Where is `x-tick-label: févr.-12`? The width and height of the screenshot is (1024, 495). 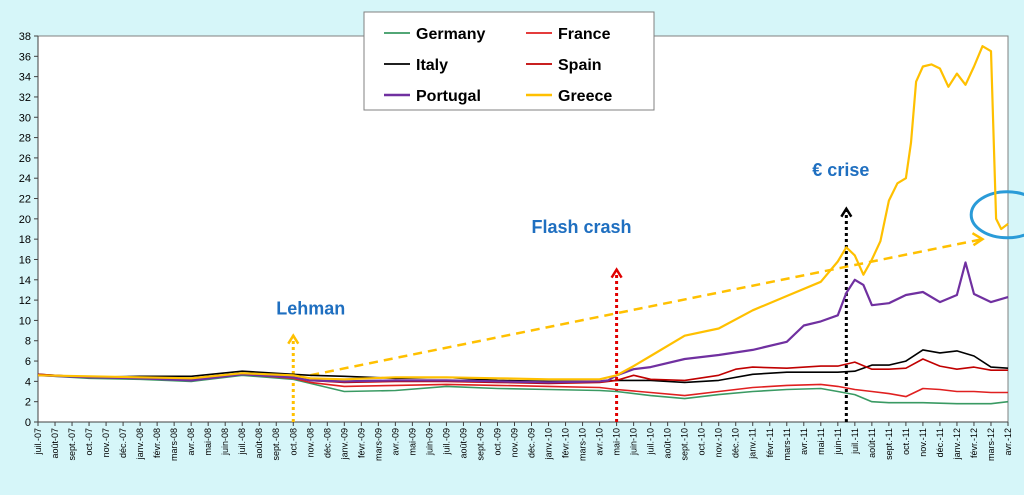 x-tick-label: févr.-12 is located at coordinates (974, 443).